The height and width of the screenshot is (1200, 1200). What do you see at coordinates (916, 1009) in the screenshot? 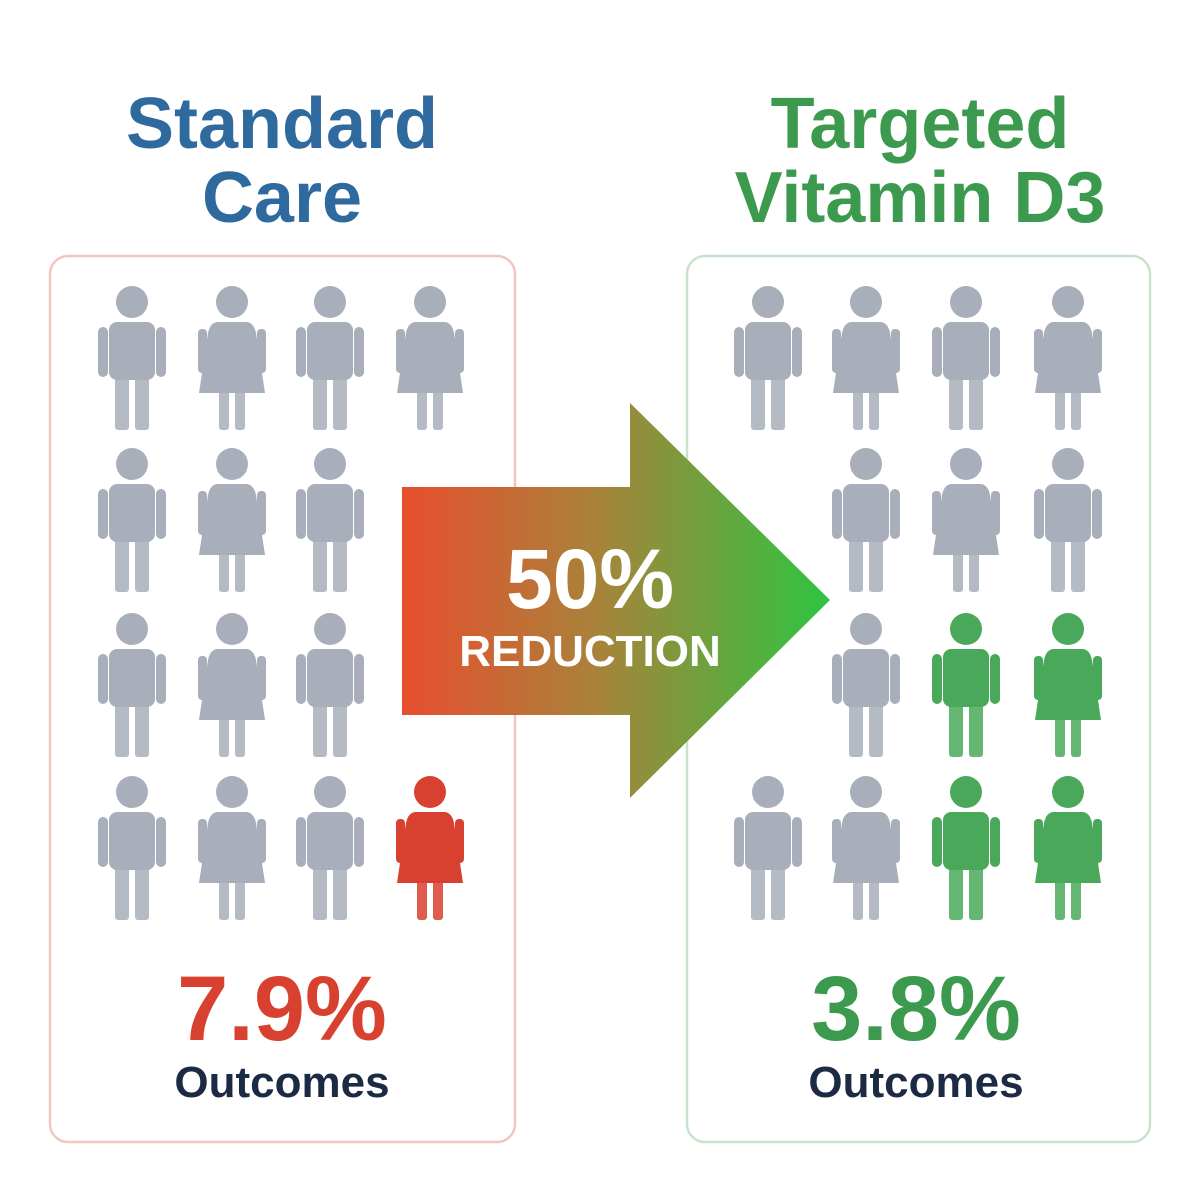
I see `right-stat: 3.8%` at bounding box center [916, 1009].